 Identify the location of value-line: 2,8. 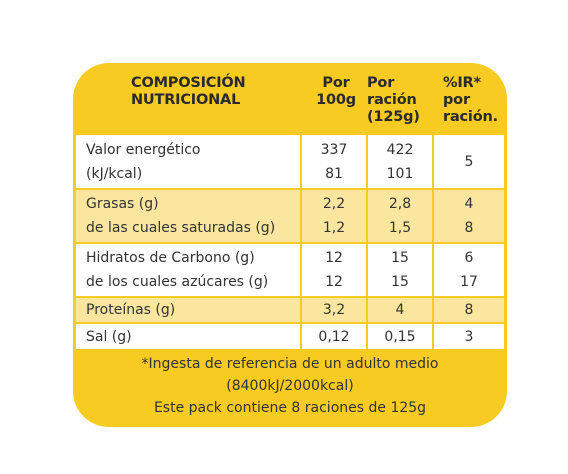
(400, 204).